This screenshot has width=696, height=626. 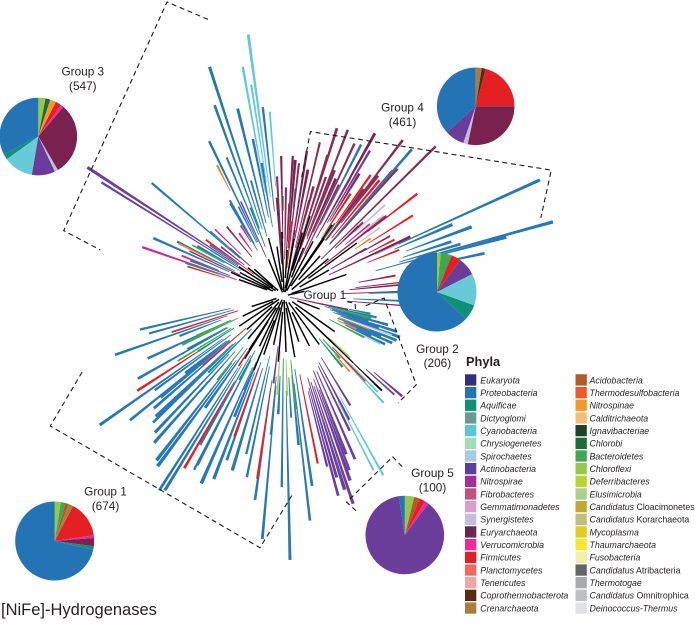 I want to click on svg-text: Ignavibacteriae, so click(x=620, y=431).